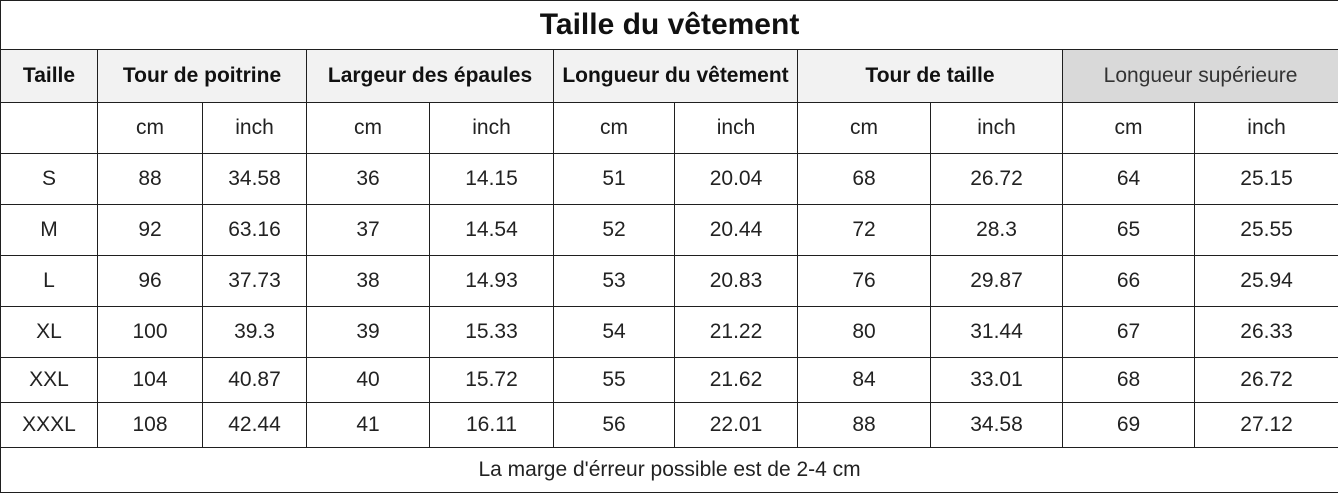  I want to click on value-cell: 63.16, so click(255, 230).